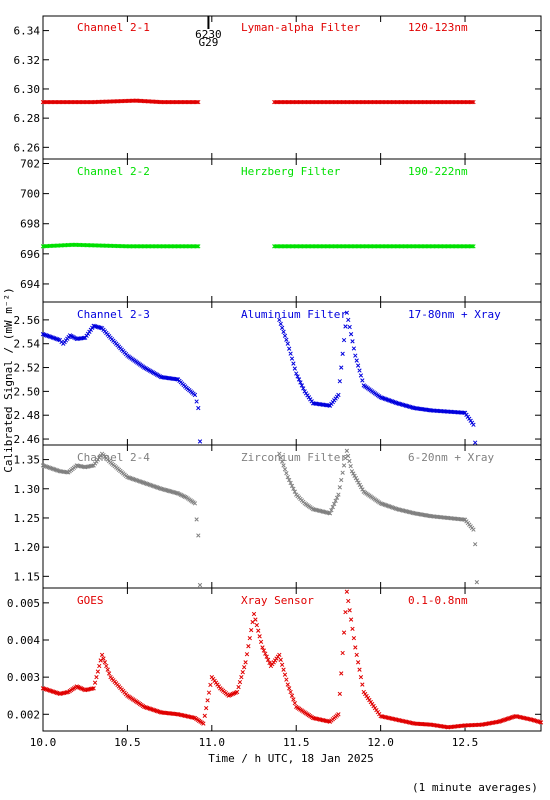 The image size is (550, 800). What do you see at coordinates (30, 164) in the screenshot?
I see `y-tick-label: 702` at bounding box center [30, 164].